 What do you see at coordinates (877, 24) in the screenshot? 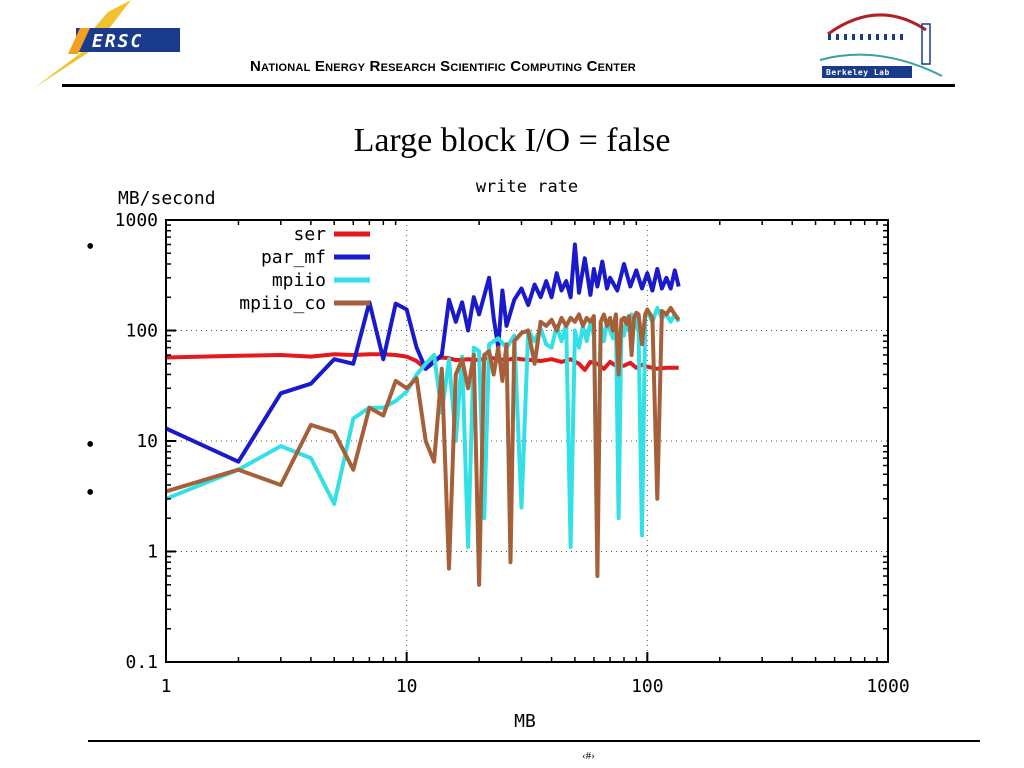
I see `dome-arc-icon` at bounding box center [877, 24].